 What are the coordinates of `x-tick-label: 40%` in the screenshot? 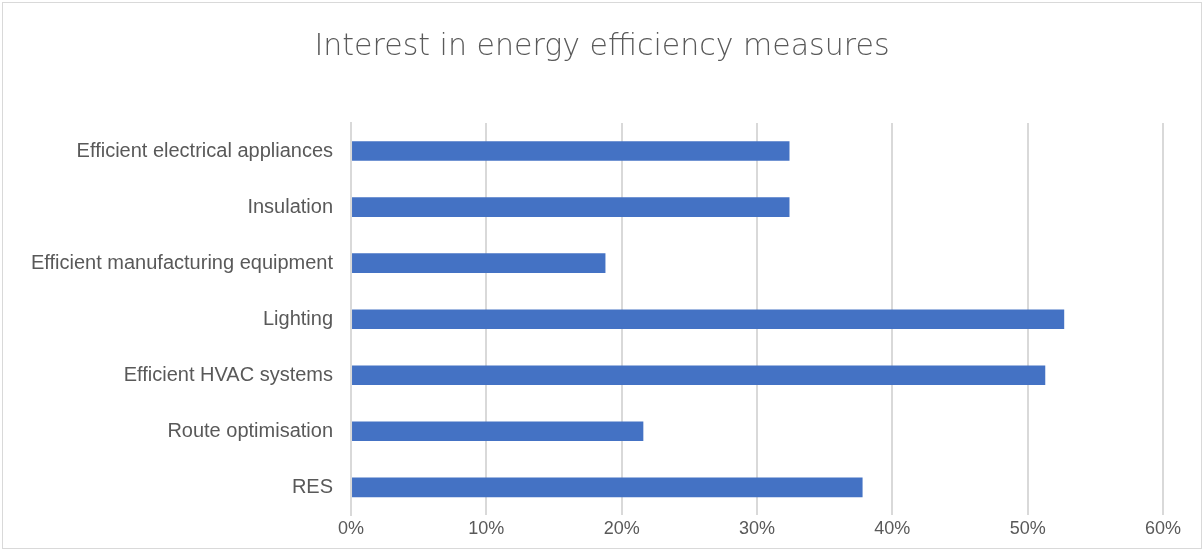 It's located at (892, 528).